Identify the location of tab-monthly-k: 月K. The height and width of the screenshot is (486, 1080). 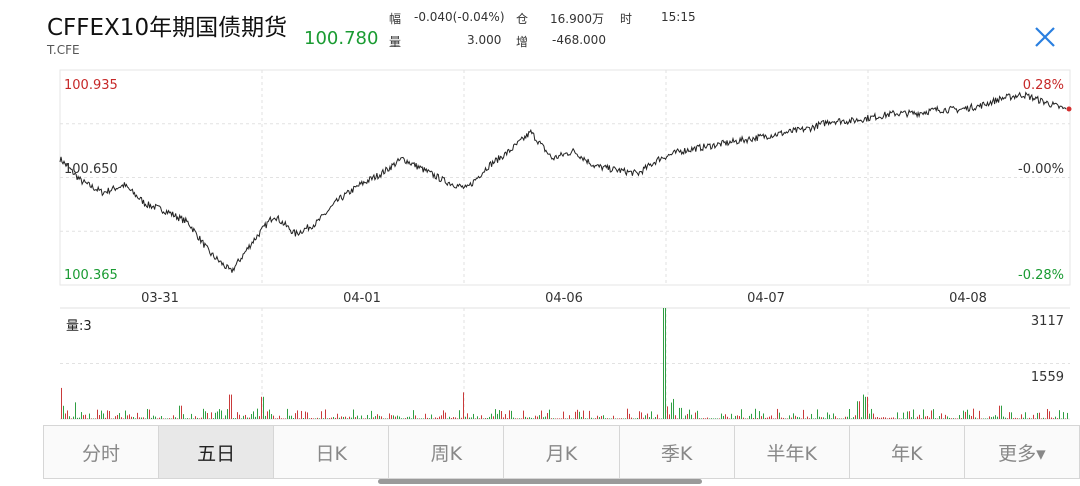
(562, 452).